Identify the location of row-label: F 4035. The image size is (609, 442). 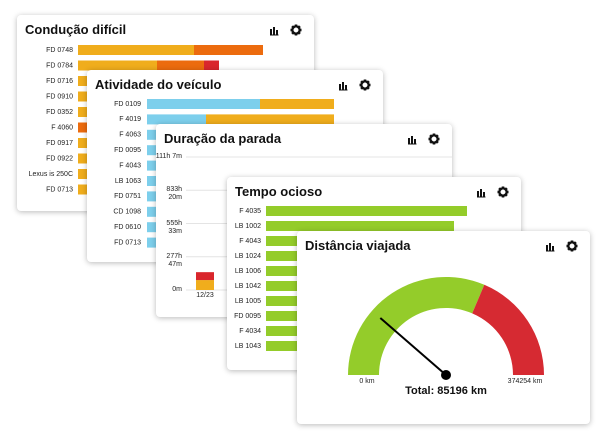
(250, 211).